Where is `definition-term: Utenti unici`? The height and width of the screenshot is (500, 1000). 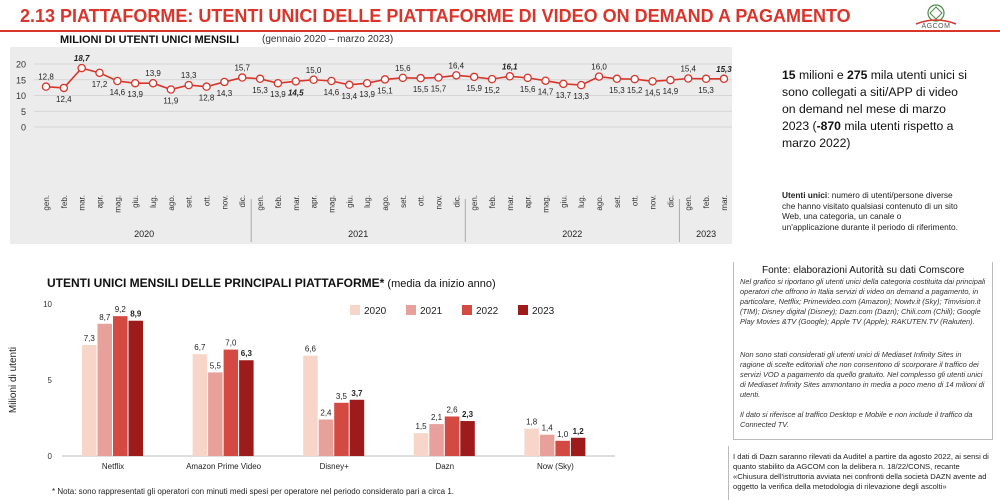
definition-term: Utenti unici is located at coordinates (805, 195).